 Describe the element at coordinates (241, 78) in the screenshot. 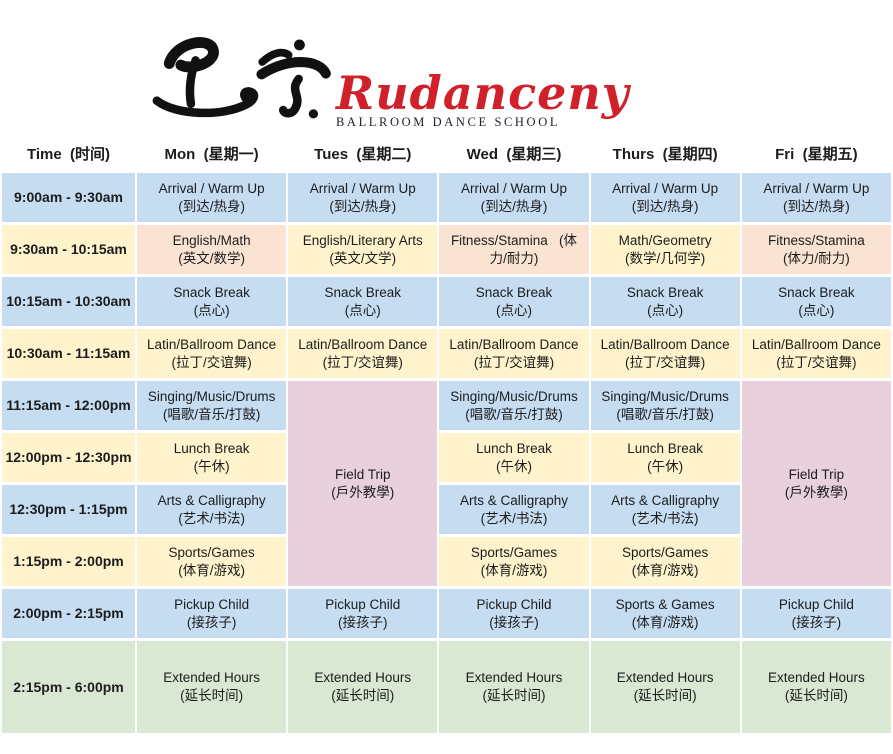

I see `dancers-calligraphy-icon` at that location.